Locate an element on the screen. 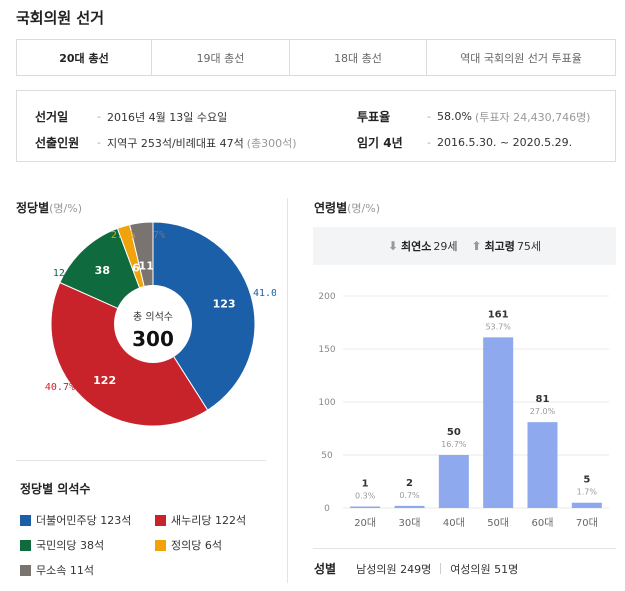  bar-percent-label: 0.3% is located at coordinates (365, 496).